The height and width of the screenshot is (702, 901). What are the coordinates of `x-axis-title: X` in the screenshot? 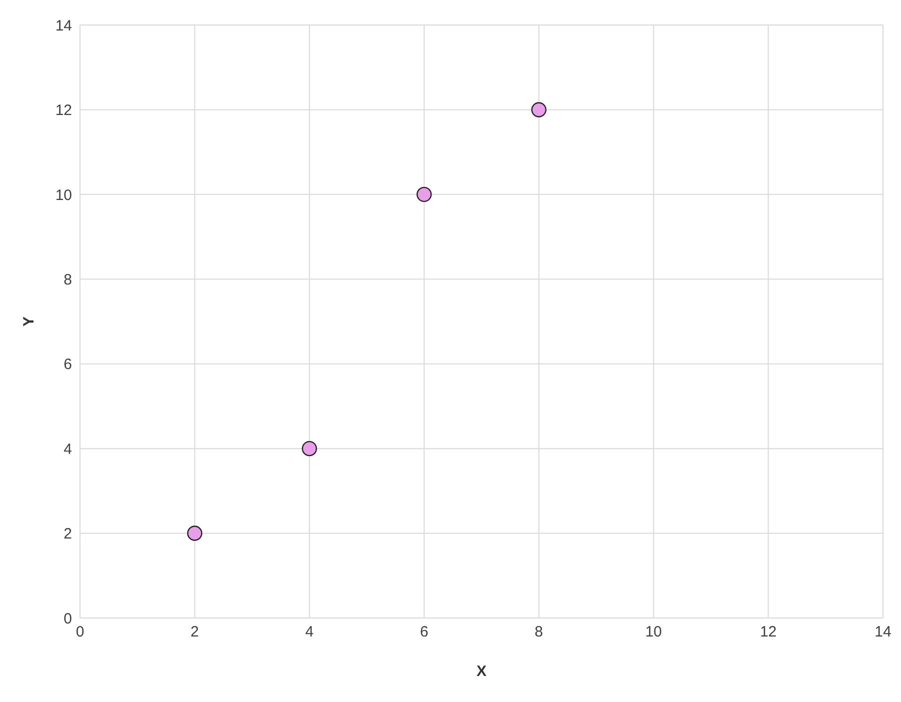 It's located at (481, 671).